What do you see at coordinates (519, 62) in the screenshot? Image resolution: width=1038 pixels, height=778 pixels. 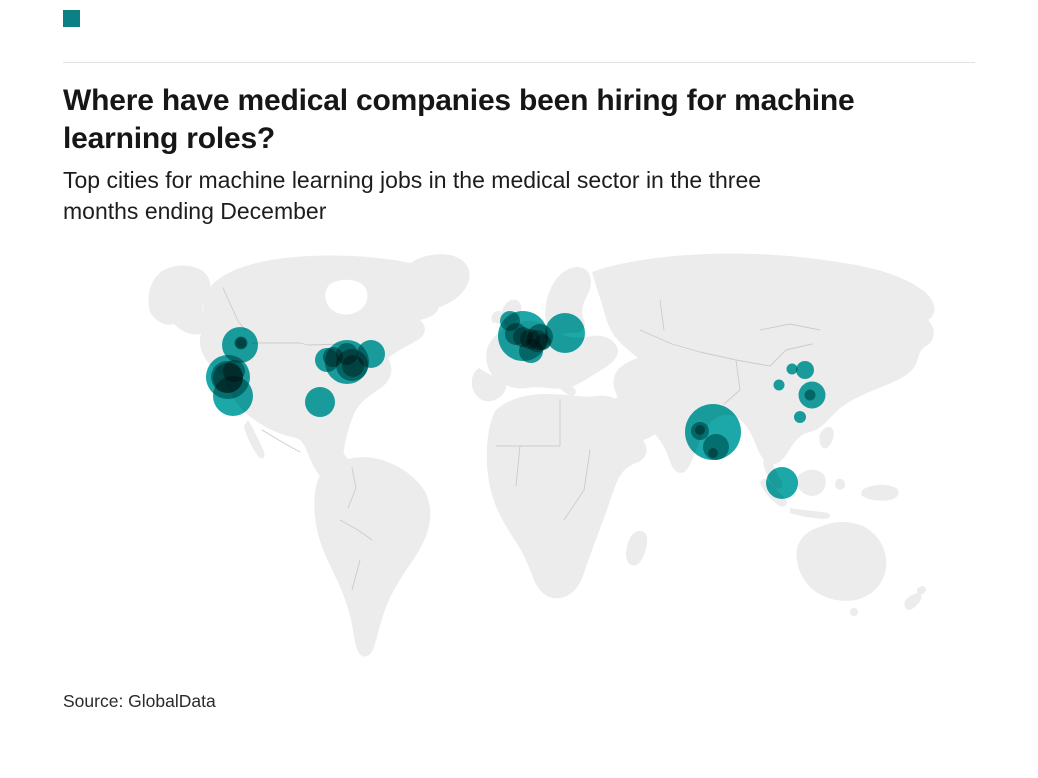 I see `header-divider` at bounding box center [519, 62].